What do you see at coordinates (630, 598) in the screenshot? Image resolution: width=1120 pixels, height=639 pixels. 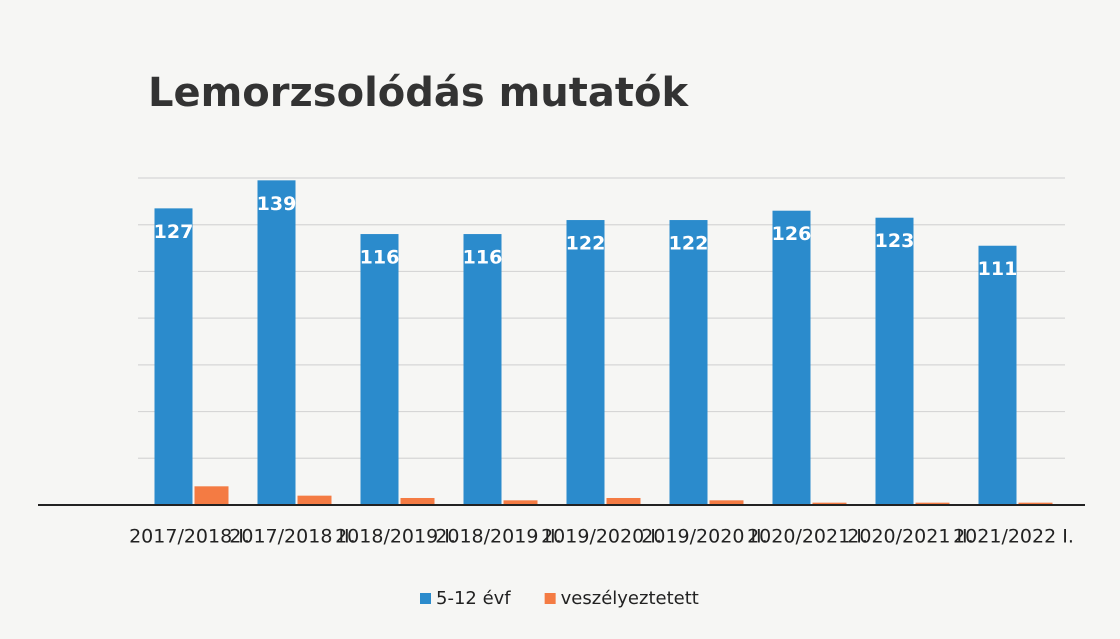 I see `legend-label: veszélyeztetett` at bounding box center [630, 598].